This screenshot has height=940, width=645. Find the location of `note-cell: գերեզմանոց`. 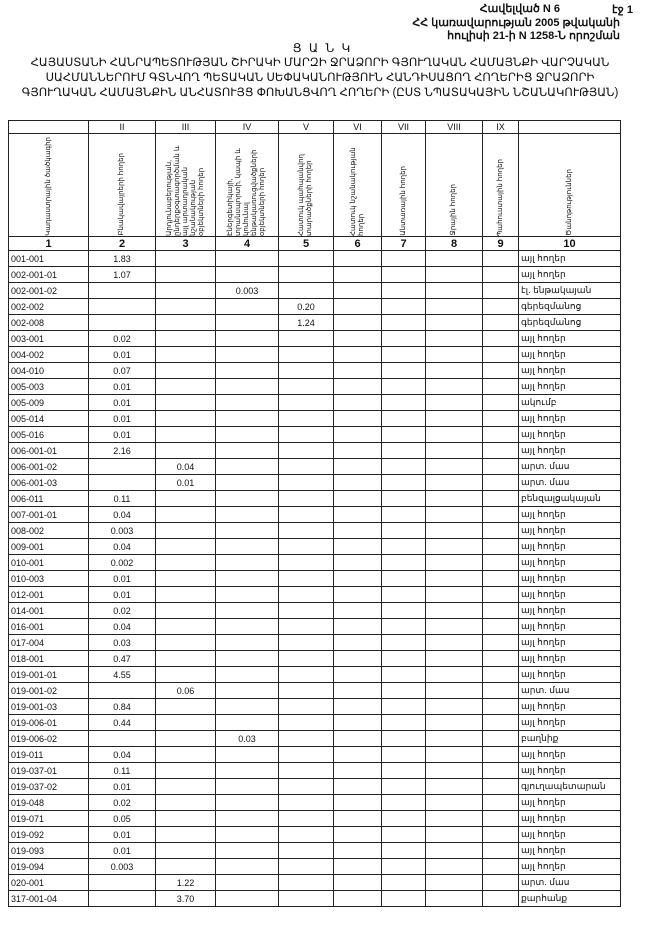

note-cell: գերեզմանոց is located at coordinates (569, 322).